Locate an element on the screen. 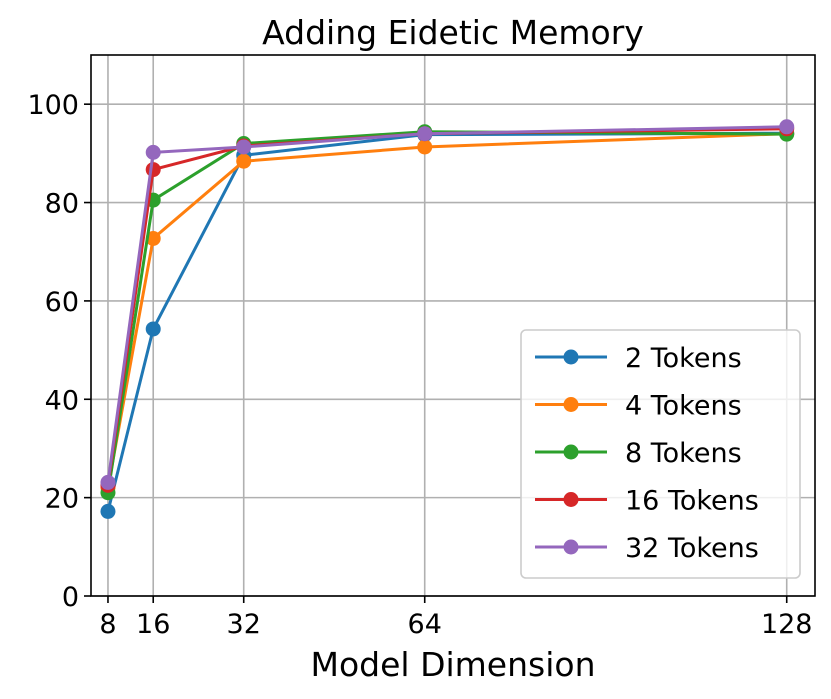 The height and width of the screenshot is (699, 831). y-tick-label: 100 is located at coordinates (53, 105).